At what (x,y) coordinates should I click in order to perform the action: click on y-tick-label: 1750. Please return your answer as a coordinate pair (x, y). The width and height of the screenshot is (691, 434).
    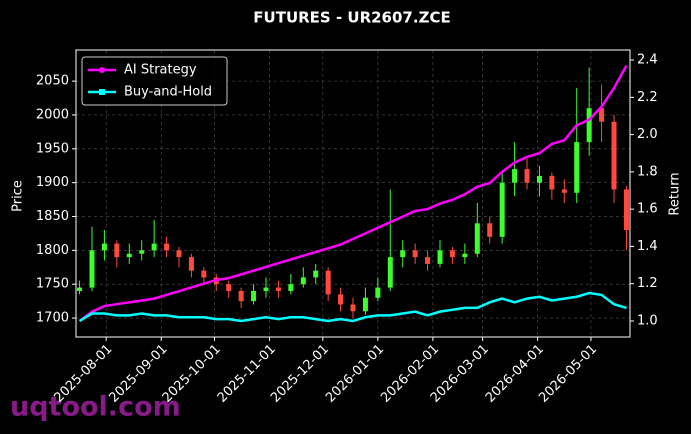
    Looking at the image, I should click on (52, 284).